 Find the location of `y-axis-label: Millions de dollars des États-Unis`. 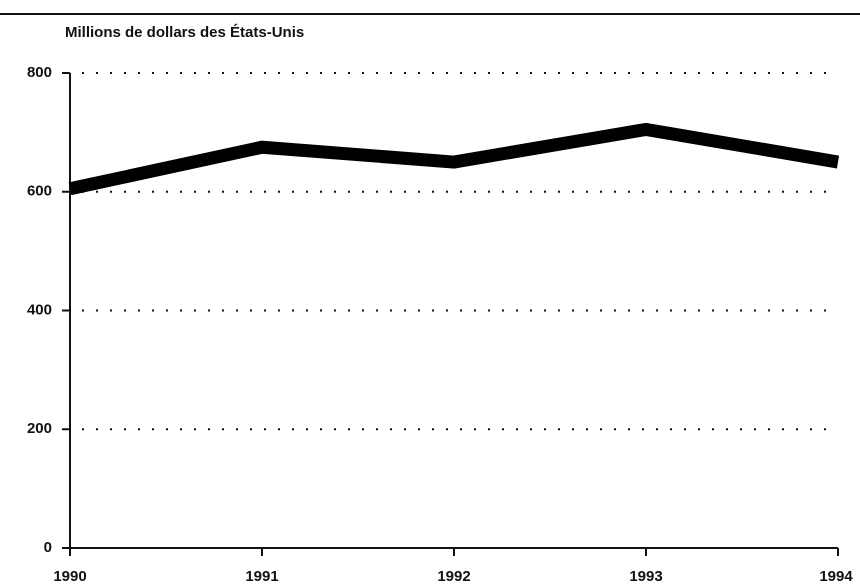

y-axis-label: Millions de dollars des États-Unis is located at coordinates (184, 32).